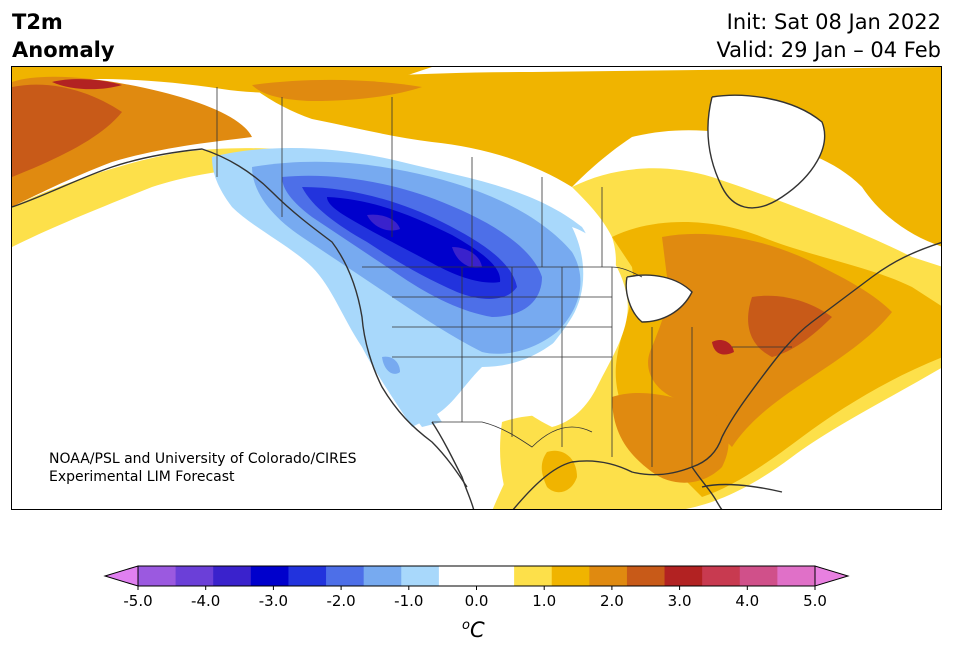  I want to click on colorbar-unit: oC, so click(473, 630).